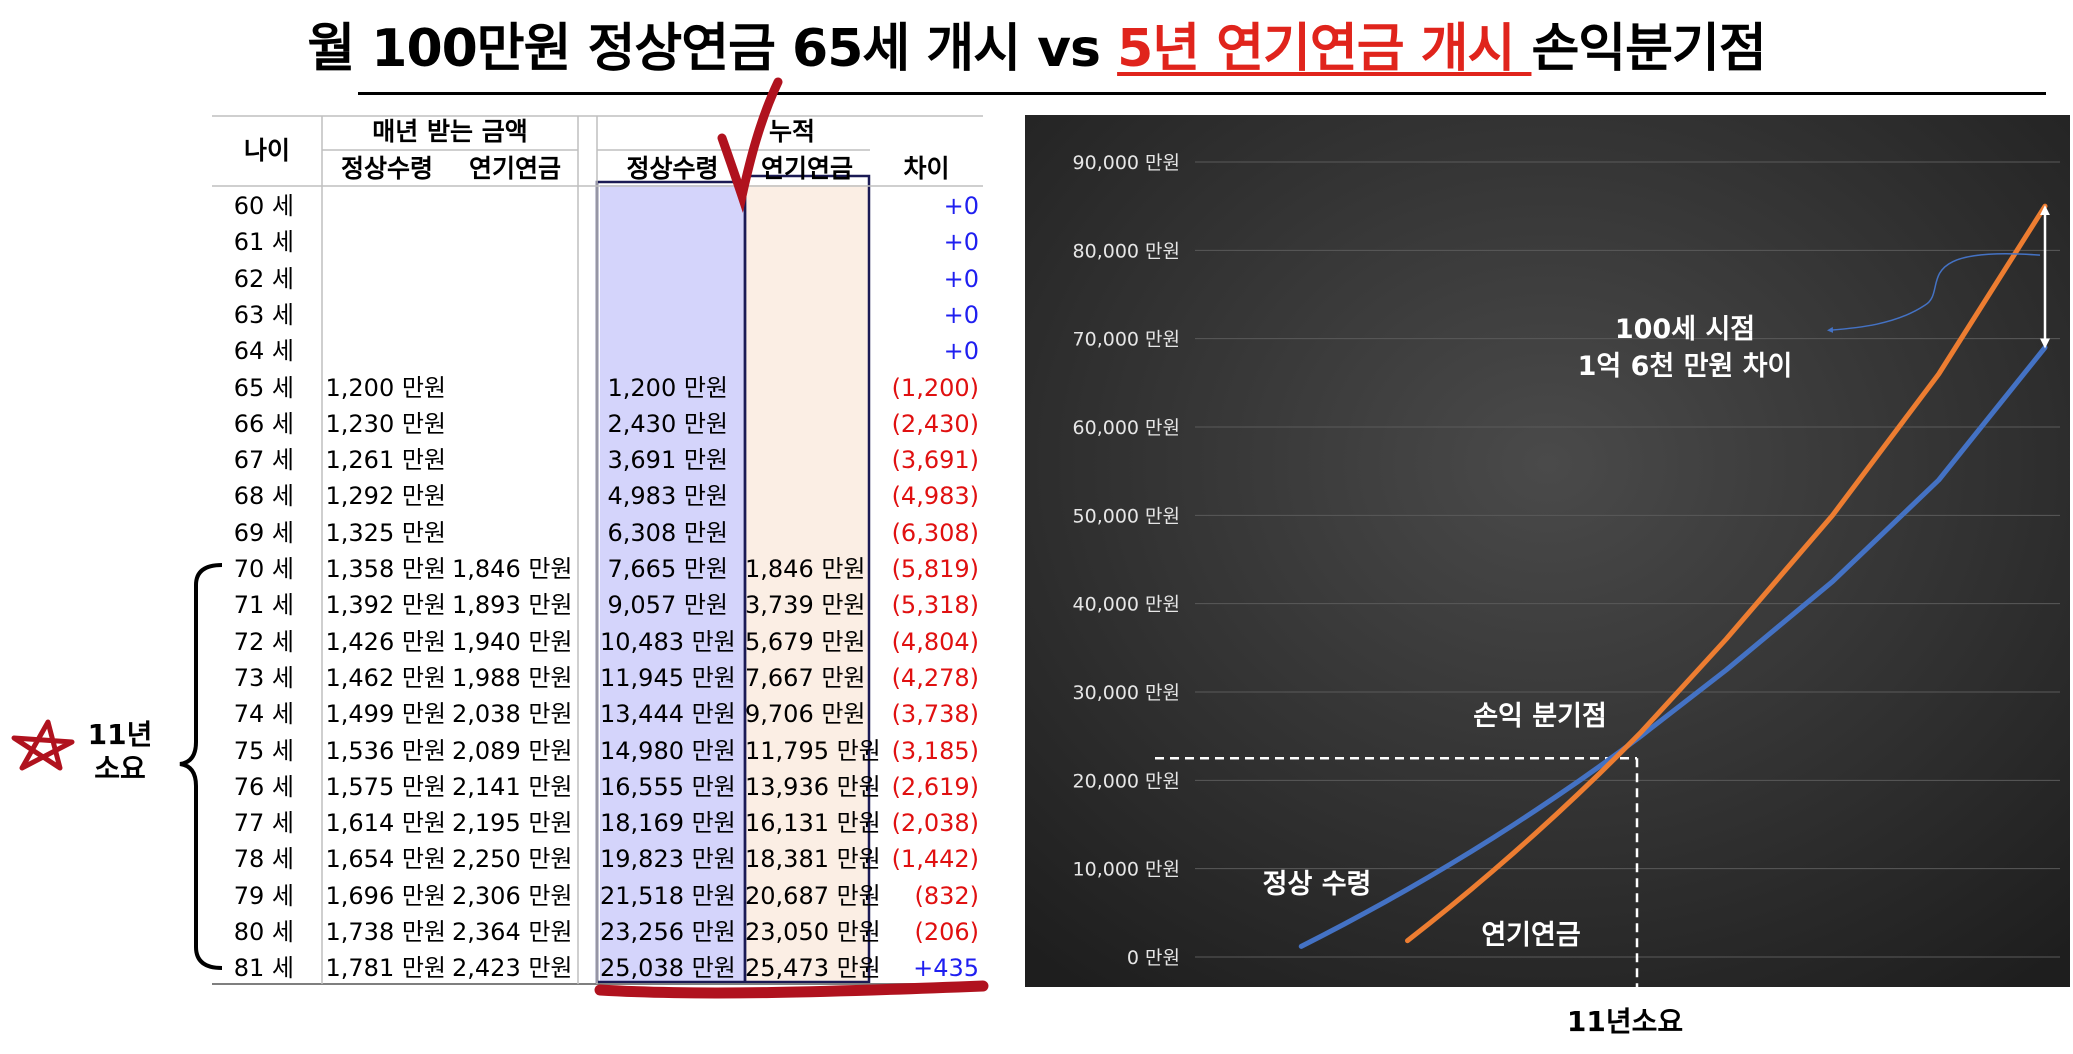  Describe the element at coordinates (668, 895) in the screenshot. I see `cell-c-normal: 21,518 만원` at that location.